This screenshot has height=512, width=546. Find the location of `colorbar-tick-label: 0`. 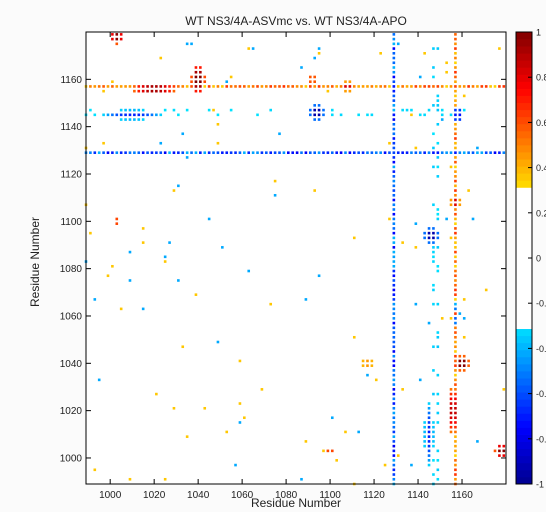

colorbar-tick-label: 0 is located at coordinates (538, 259).